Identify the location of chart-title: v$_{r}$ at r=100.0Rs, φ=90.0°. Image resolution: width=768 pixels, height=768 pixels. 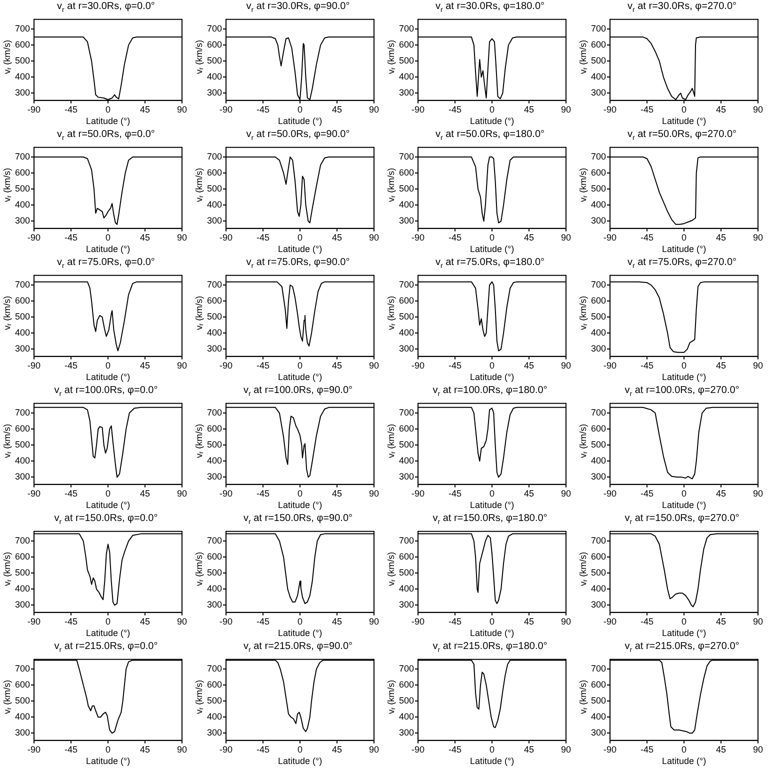
(298, 392).